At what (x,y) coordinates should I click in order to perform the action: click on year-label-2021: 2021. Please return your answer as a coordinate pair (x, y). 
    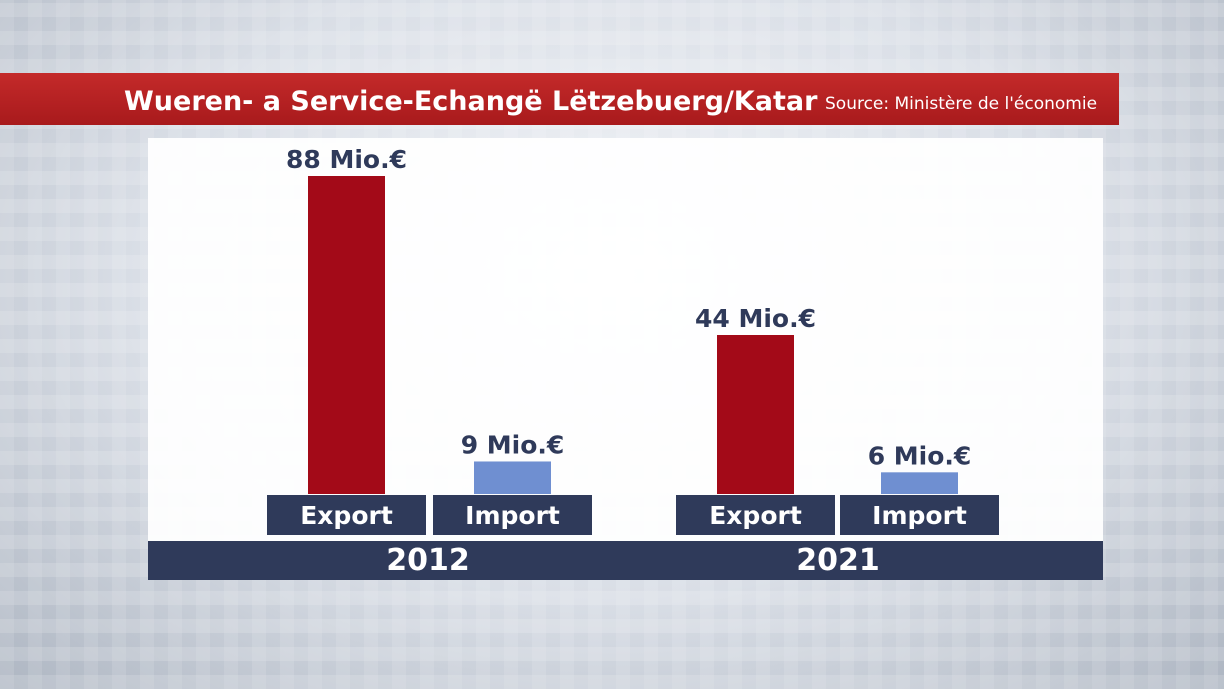
    Looking at the image, I should click on (838, 560).